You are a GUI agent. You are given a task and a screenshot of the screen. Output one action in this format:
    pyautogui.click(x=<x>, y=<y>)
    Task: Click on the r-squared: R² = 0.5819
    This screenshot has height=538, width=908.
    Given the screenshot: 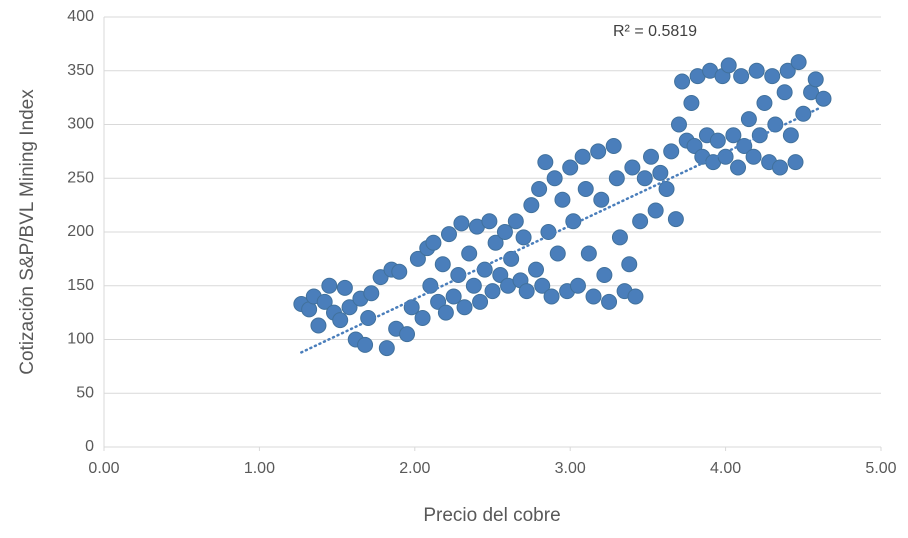 What is the action you would take?
    pyautogui.click(x=655, y=31)
    